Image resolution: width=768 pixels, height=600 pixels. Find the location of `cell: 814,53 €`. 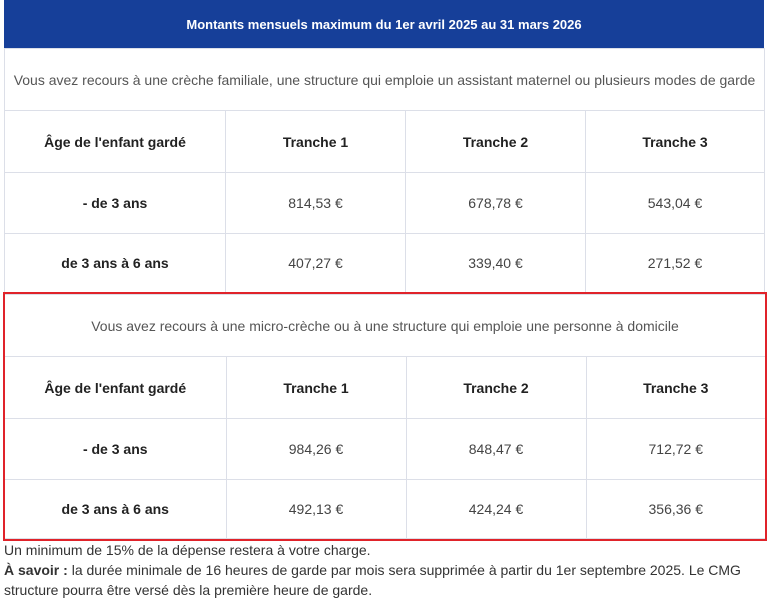

cell: 814,53 € is located at coordinates (315, 203).